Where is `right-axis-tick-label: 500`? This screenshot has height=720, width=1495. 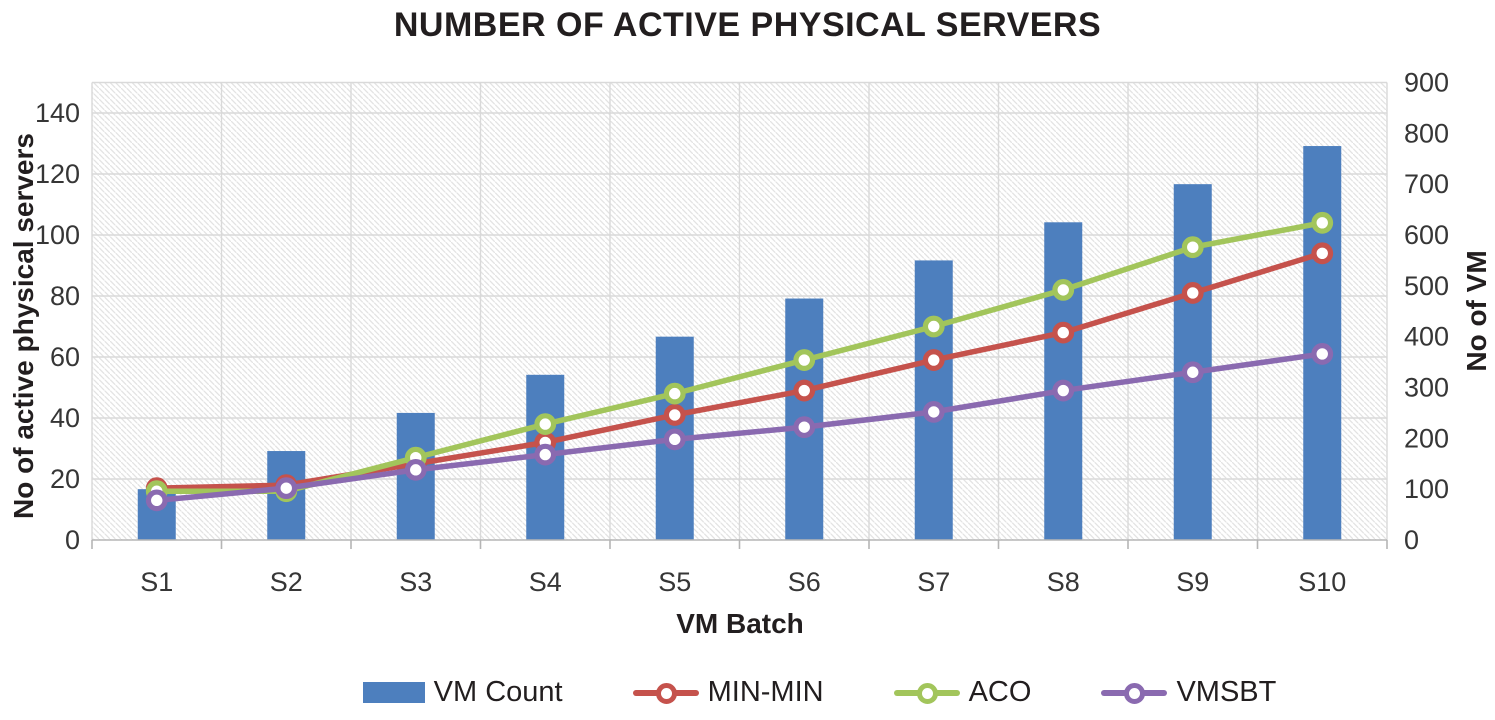
right-axis-tick-label: 500 is located at coordinates (1426, 286).